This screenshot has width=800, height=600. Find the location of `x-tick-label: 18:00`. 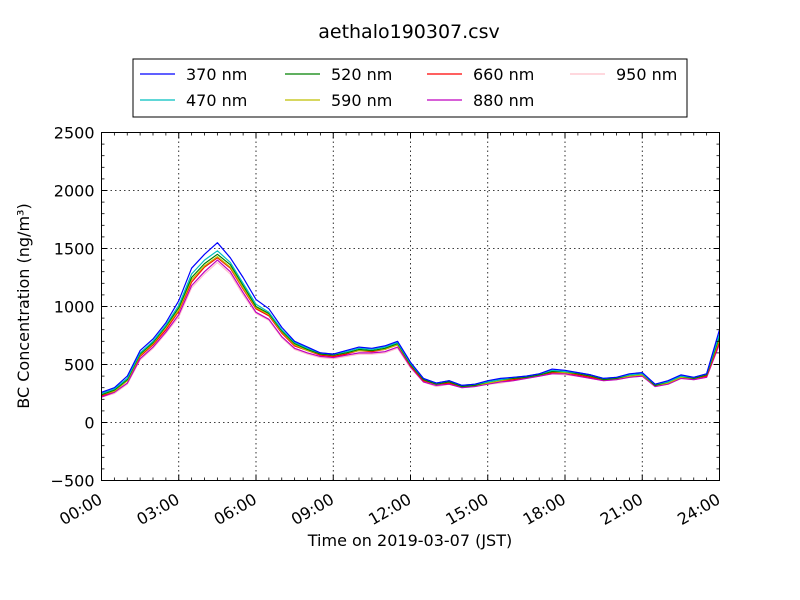

x-tick-label: 18:00 is located at coordinates (544, 510).